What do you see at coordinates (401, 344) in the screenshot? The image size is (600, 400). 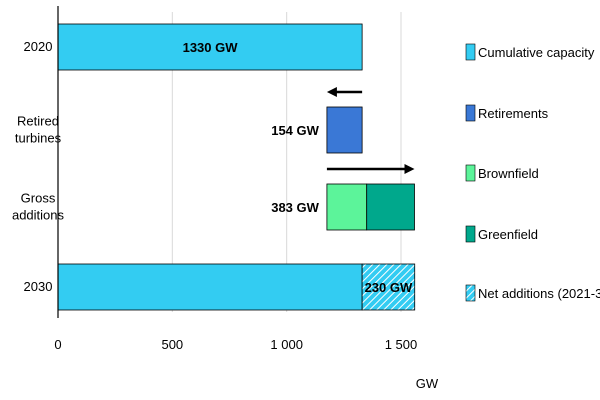 I see `x-tick-label: 1 500` at bounding box center [401, 344].